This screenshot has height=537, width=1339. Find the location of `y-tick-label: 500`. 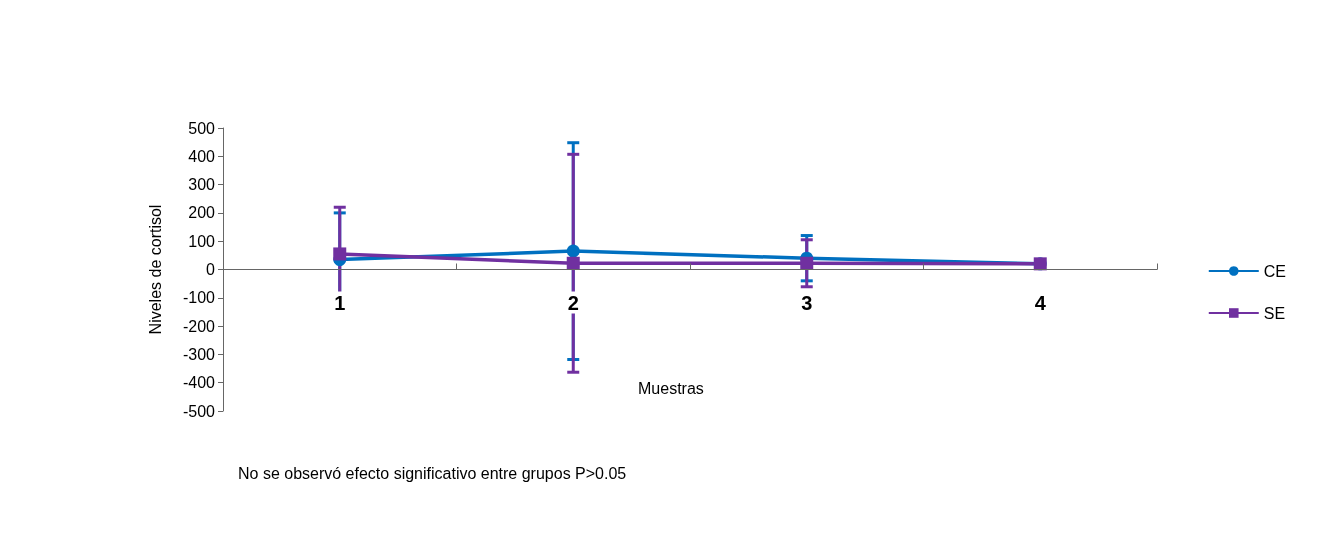

y-tick-label: 500 is located at coordinates (202, 128).